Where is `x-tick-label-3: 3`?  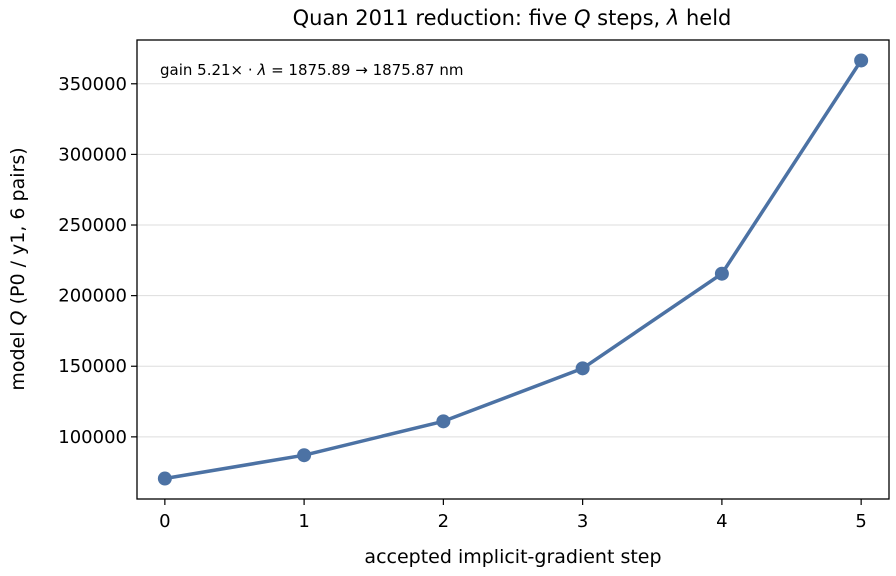
x-tick-label-3: 3 is located at coordinates (582, 521).